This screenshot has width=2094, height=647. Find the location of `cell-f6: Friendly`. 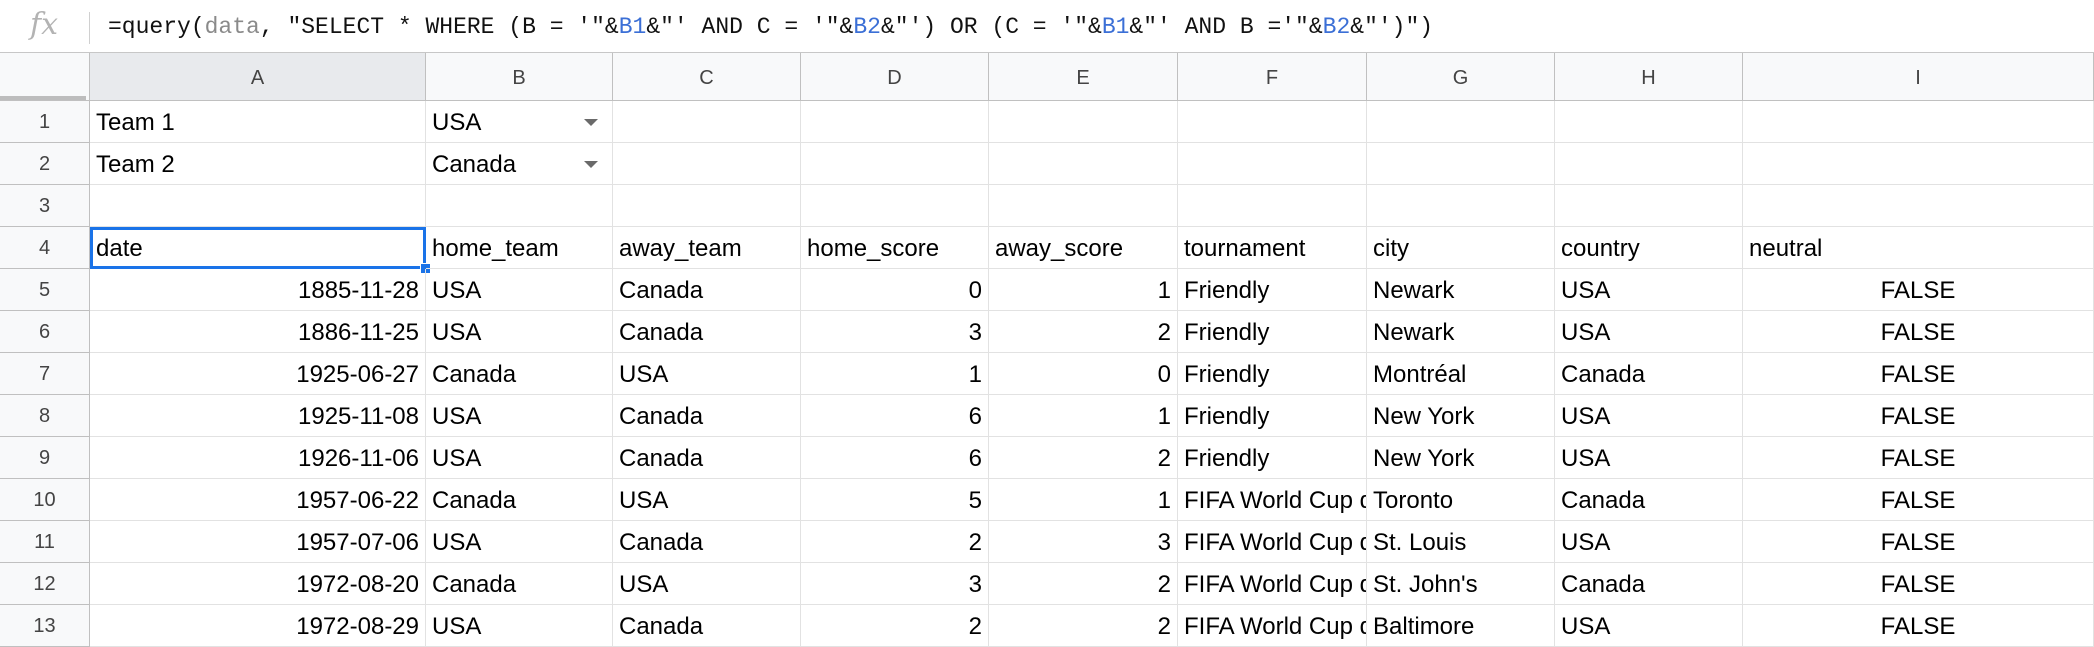

cell-f6: Friendly is located at coordinates (1272, 332).